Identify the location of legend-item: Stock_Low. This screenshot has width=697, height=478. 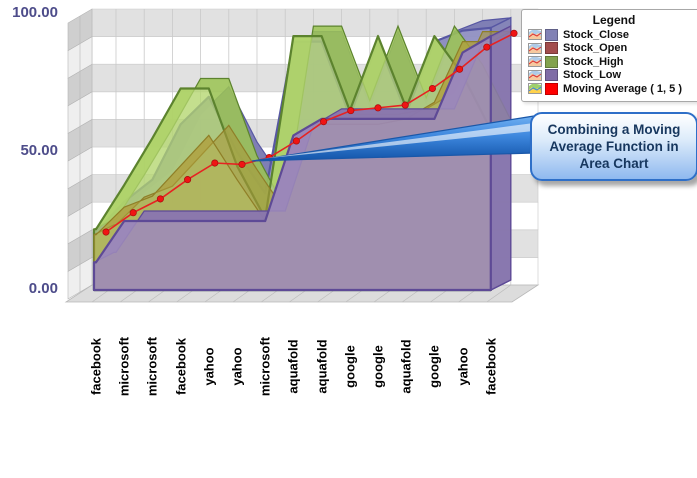
(612, 76).